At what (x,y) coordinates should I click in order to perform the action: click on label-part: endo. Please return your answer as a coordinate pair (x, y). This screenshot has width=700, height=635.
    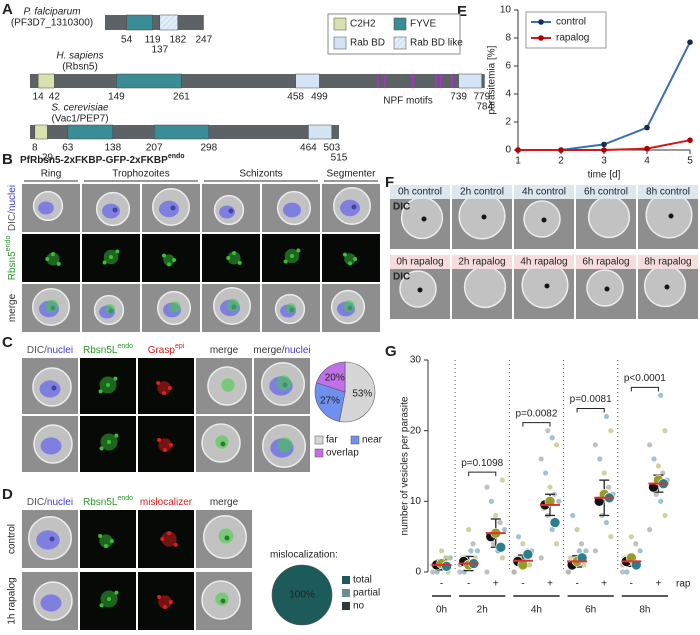
    Looking at the image, I should click on (125, 346).